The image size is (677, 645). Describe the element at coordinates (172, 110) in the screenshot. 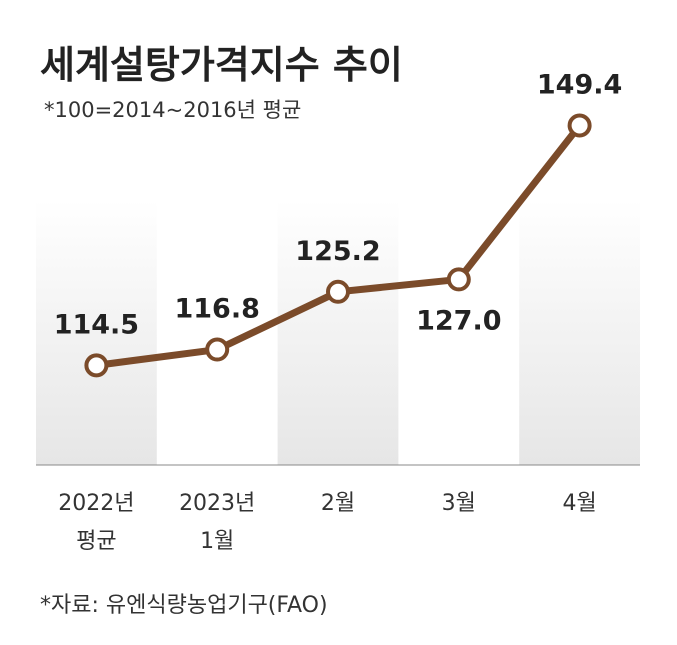

I see `chart-subtitle: *100=2014~2016년 평균` at that location.